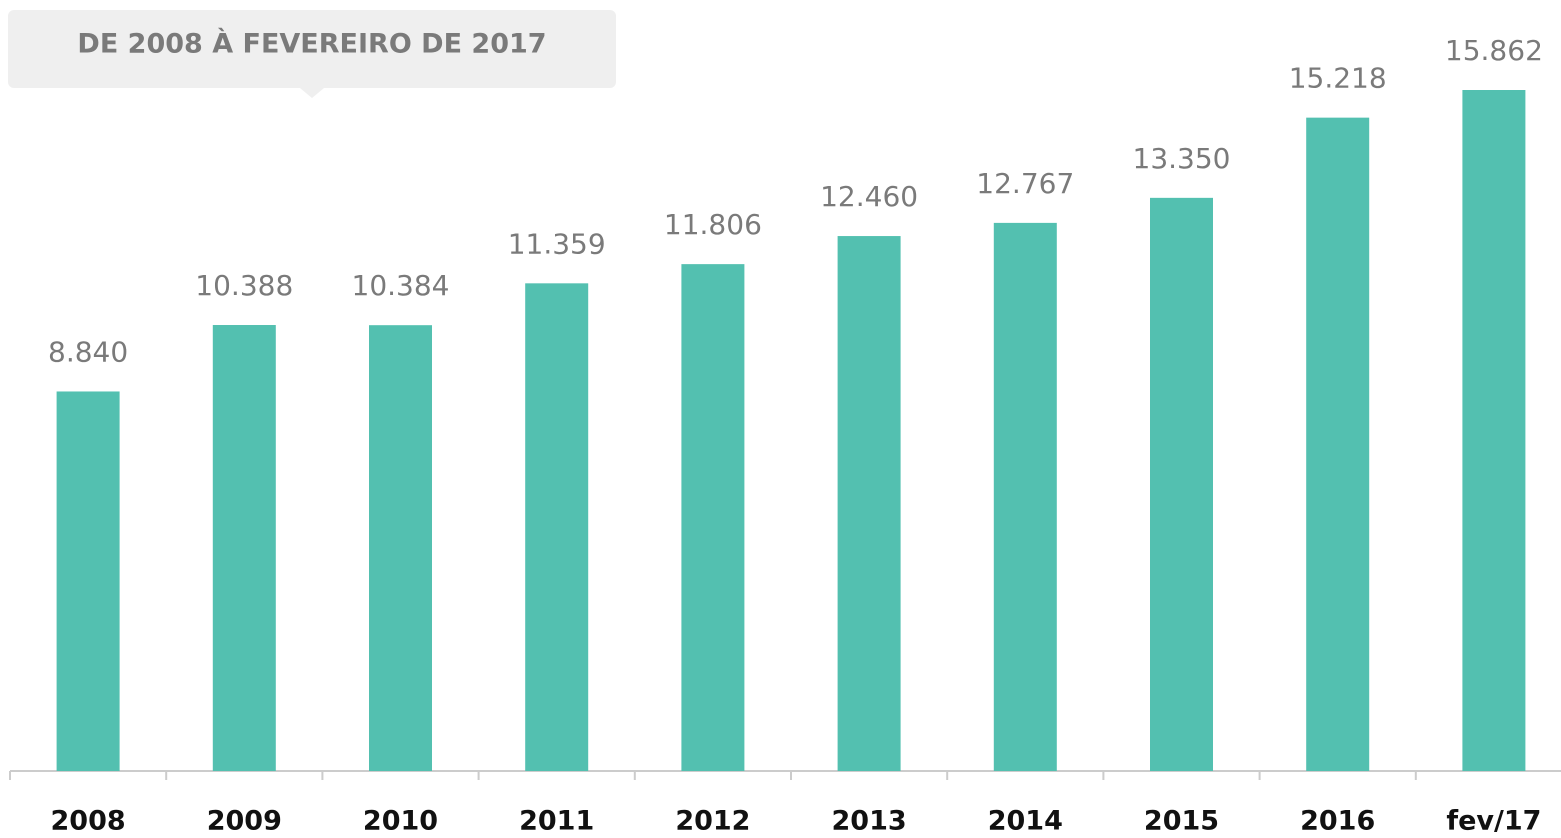 The height and width of the screenshot is (838, 1561). Describe the element at coordinates (312, 93) in the screenshot. I see `title-pointer` at that location.